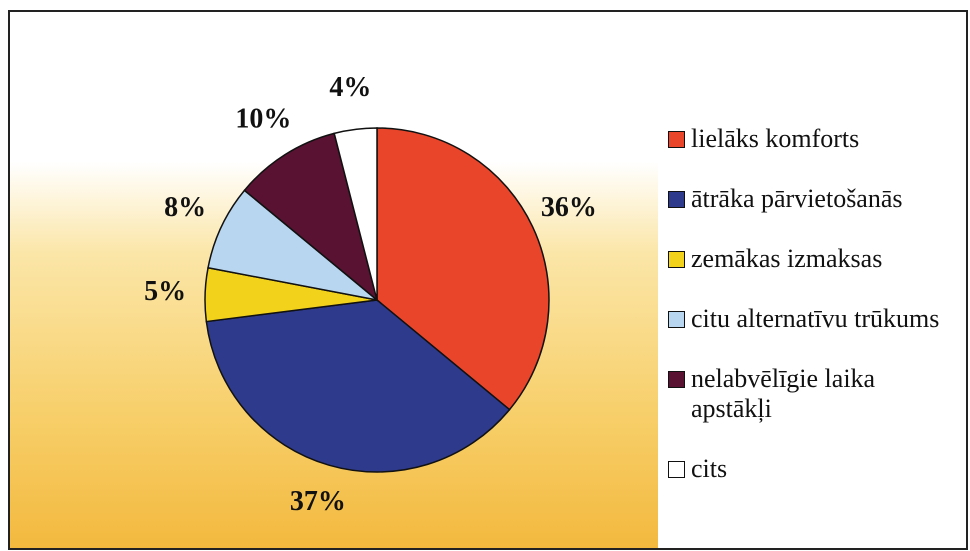 The width and height of the screenshot is (970, 551). What do you see at coordinates (818, 469) in the screenshot?
I see `legend-item: cits` at bounding box center [818, 469].